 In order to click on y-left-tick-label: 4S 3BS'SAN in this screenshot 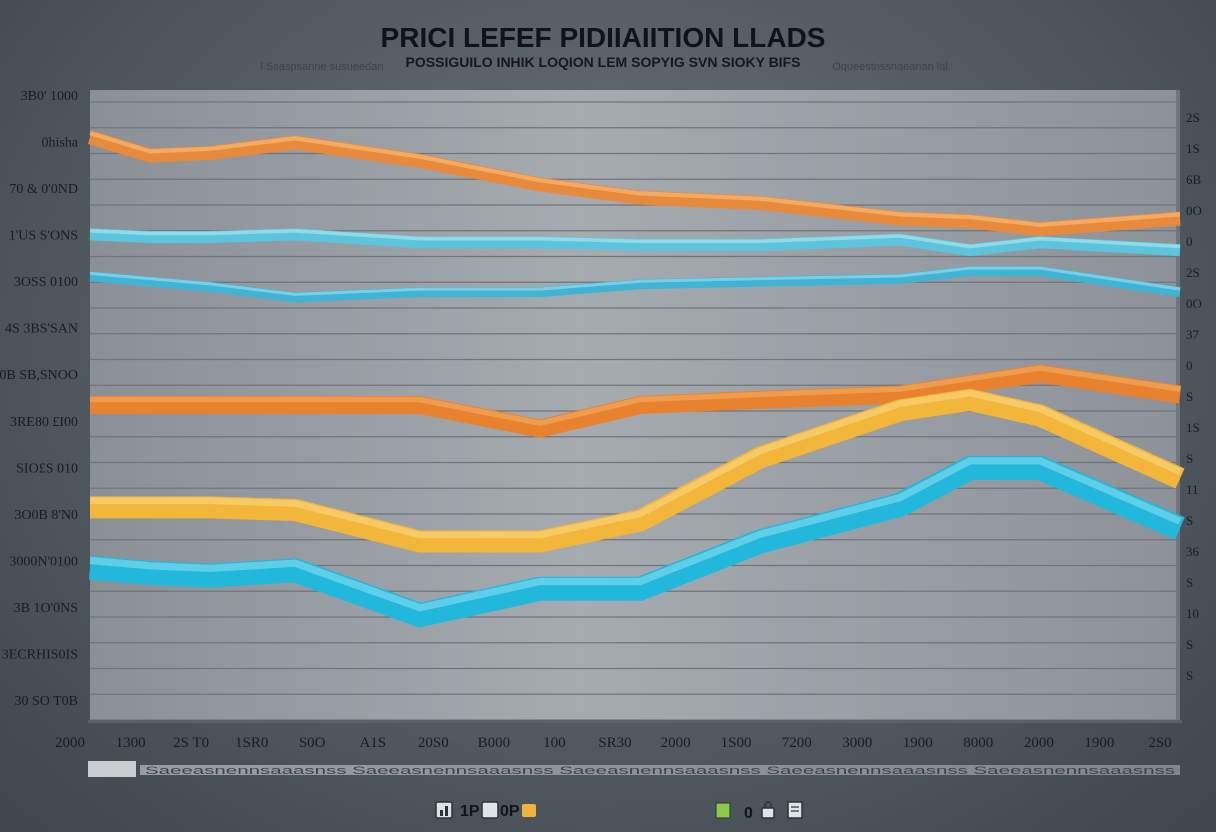, I will do `click(41, 329)`.